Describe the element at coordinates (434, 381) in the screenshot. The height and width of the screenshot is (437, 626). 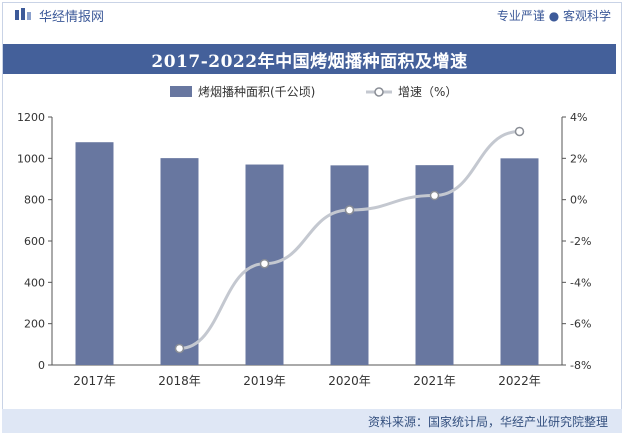
I see `x-tick-label: 2021年` at that location.